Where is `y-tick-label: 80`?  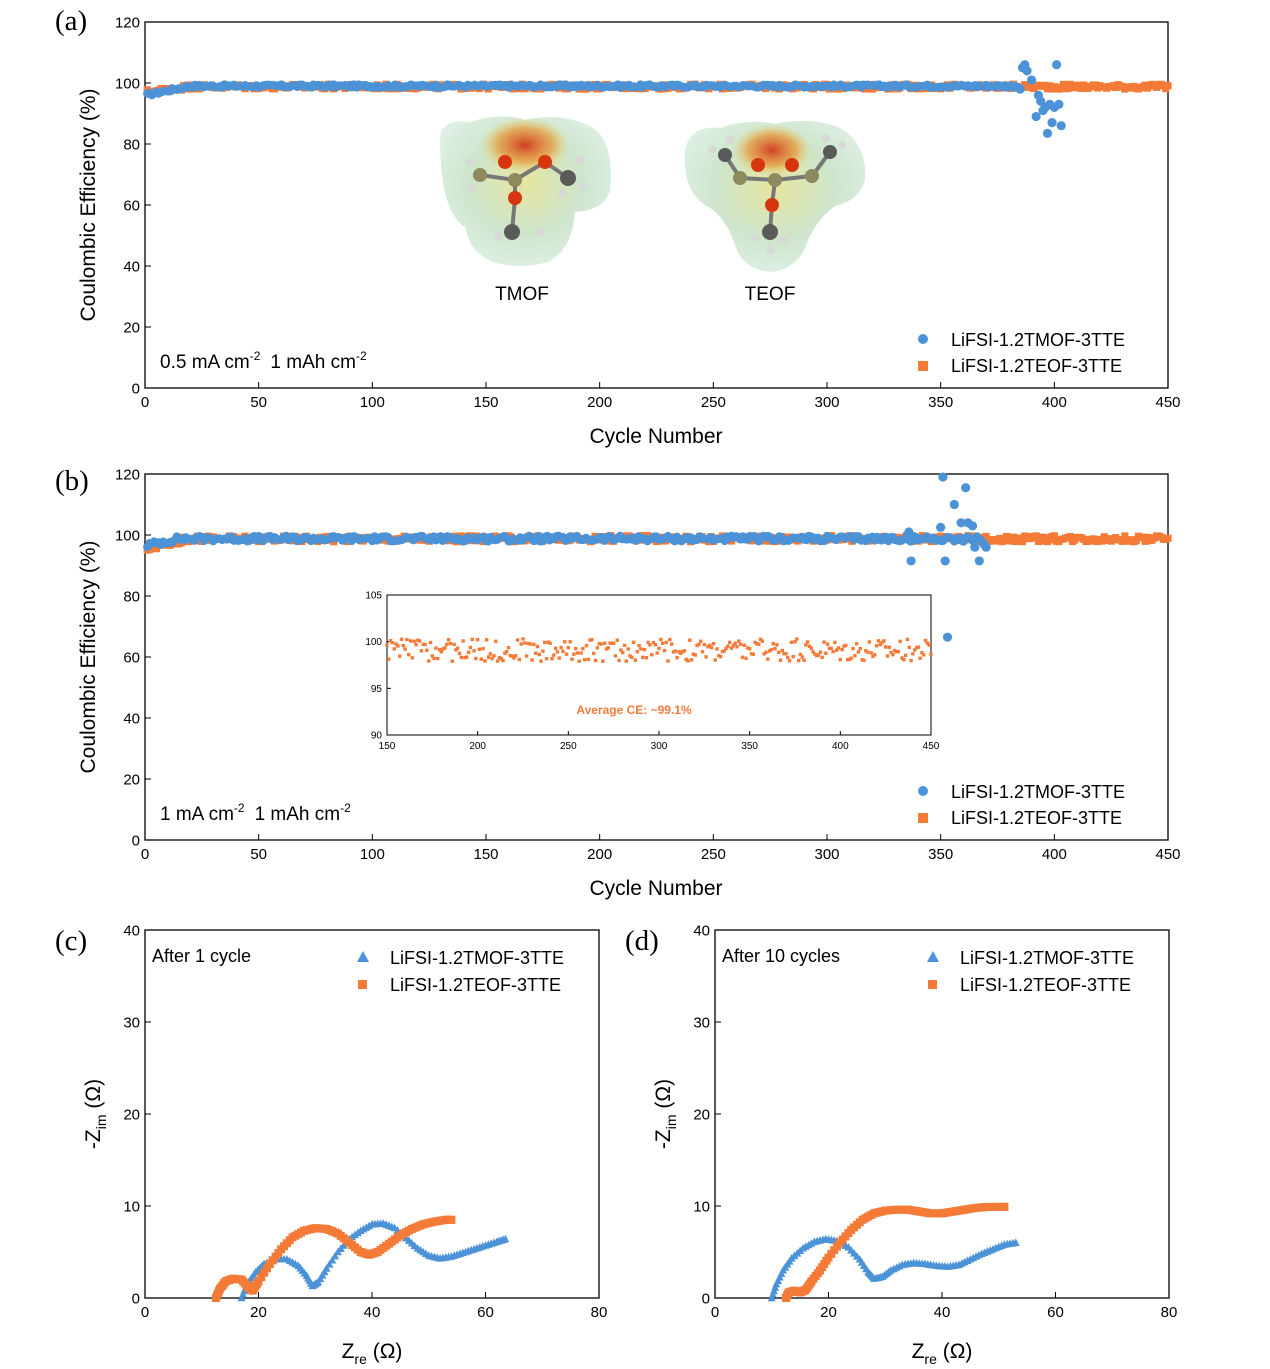
y-tick-label: 80 is located at coordinates (131, 144).